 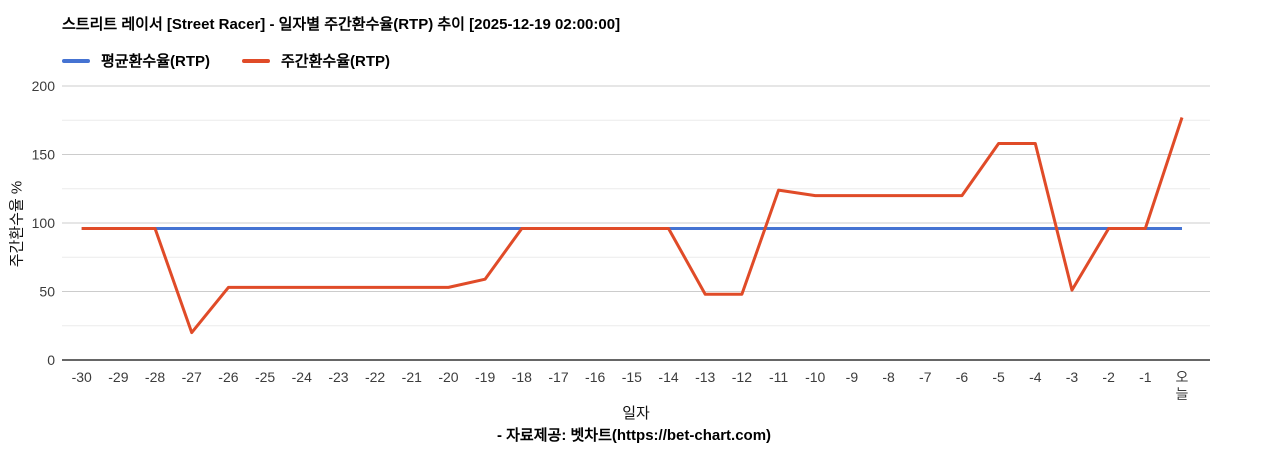 What do you see at coordinates (705, 377) in the screenshot?
I see `x-tick-label--13: -13` at bounding box center [705, 377].